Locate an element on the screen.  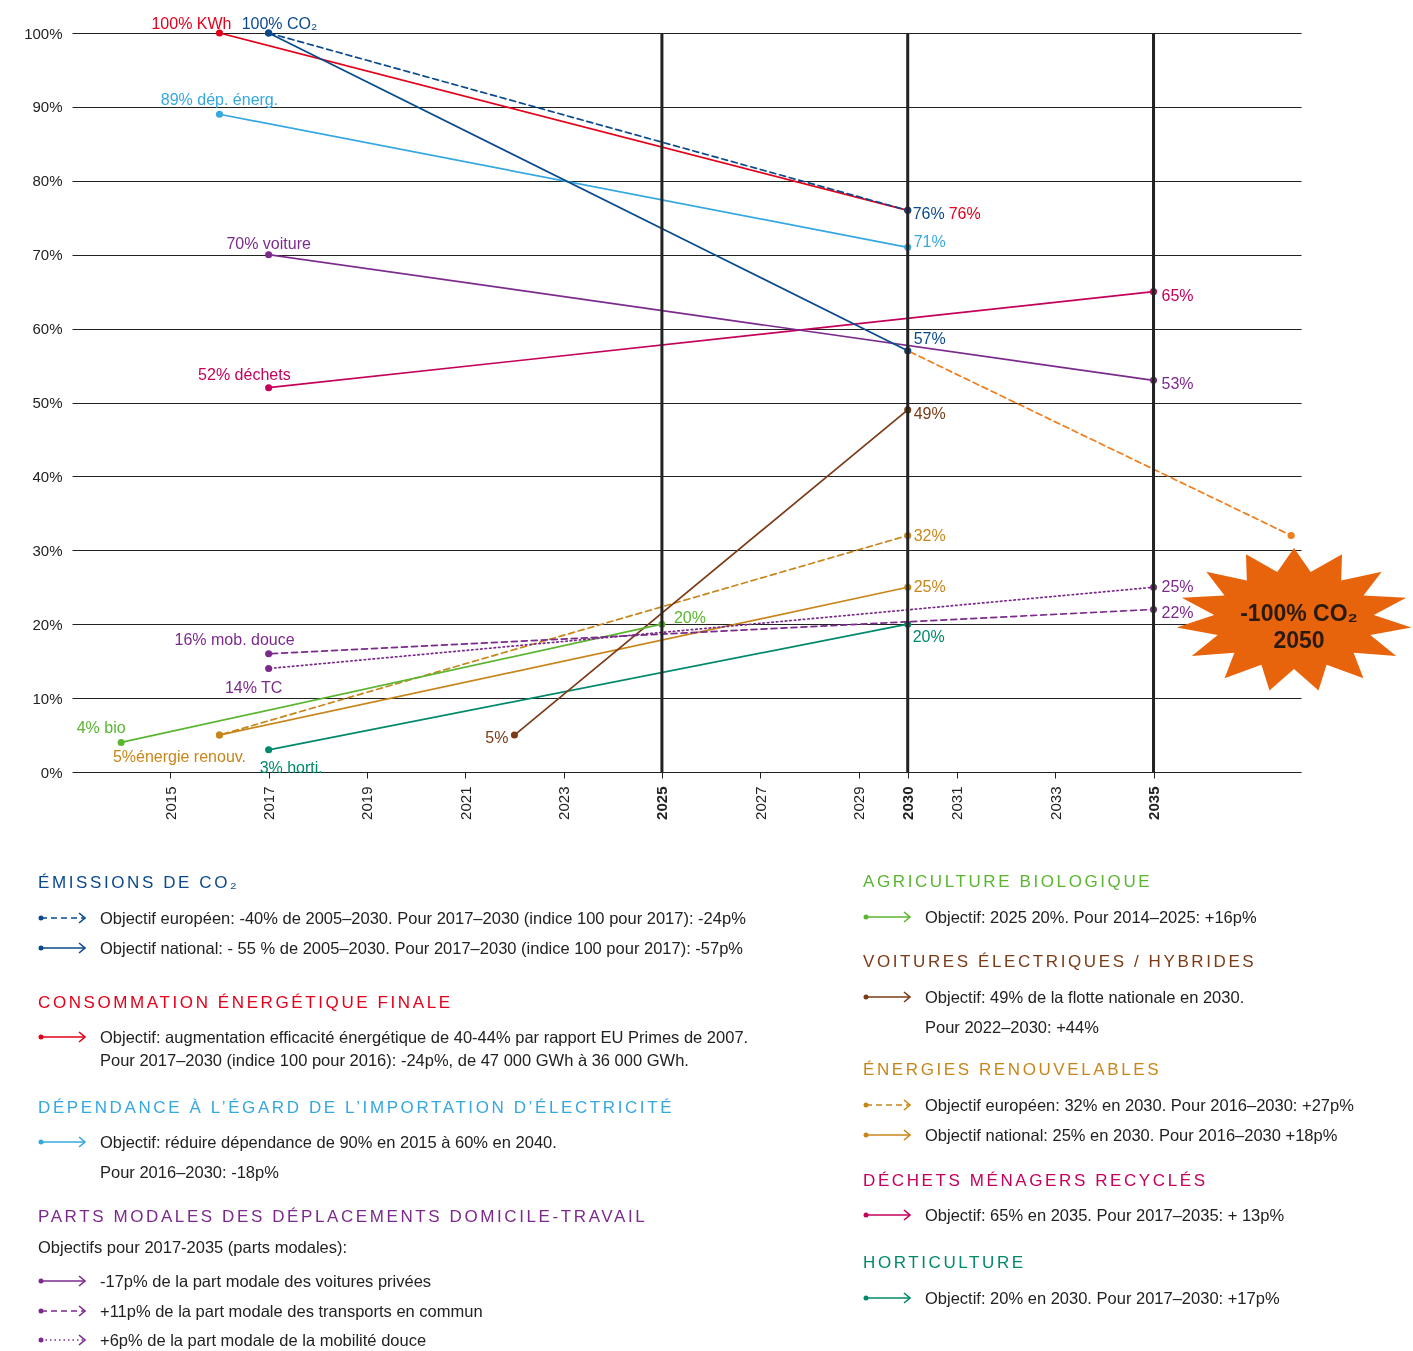
text: ÉMISSIONS DE CO₂ is located at coordinates (139, 883).